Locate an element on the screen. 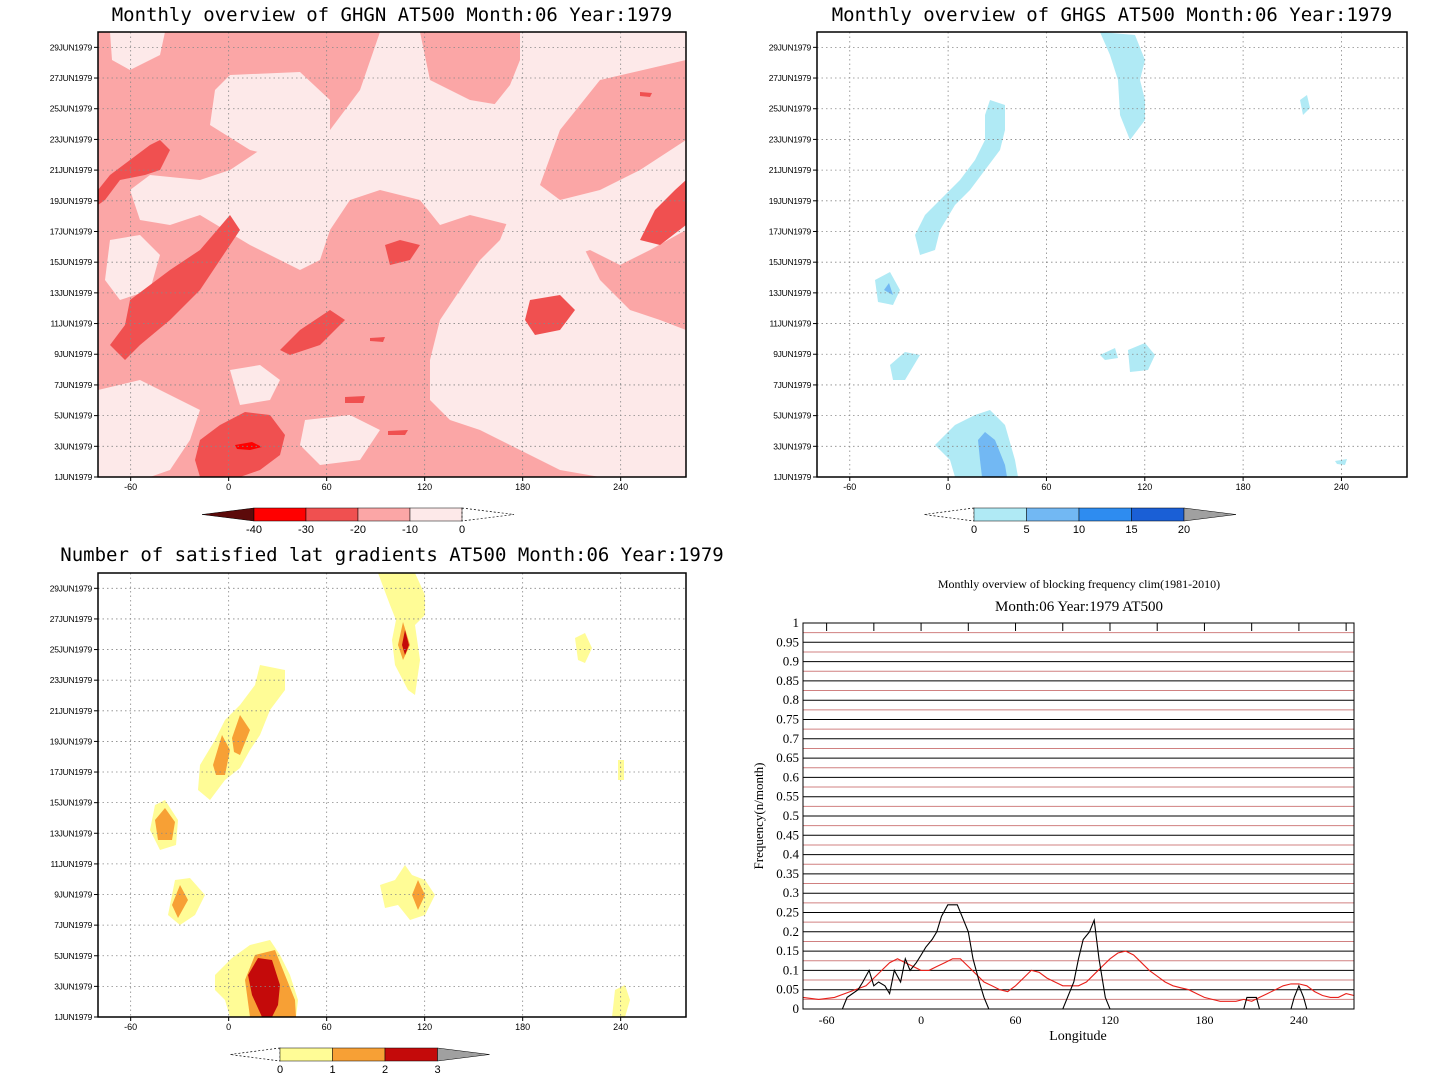  lat-gradients-x-axis: -60 0 60 120 180 240 is located at coordinates (376, 1024).